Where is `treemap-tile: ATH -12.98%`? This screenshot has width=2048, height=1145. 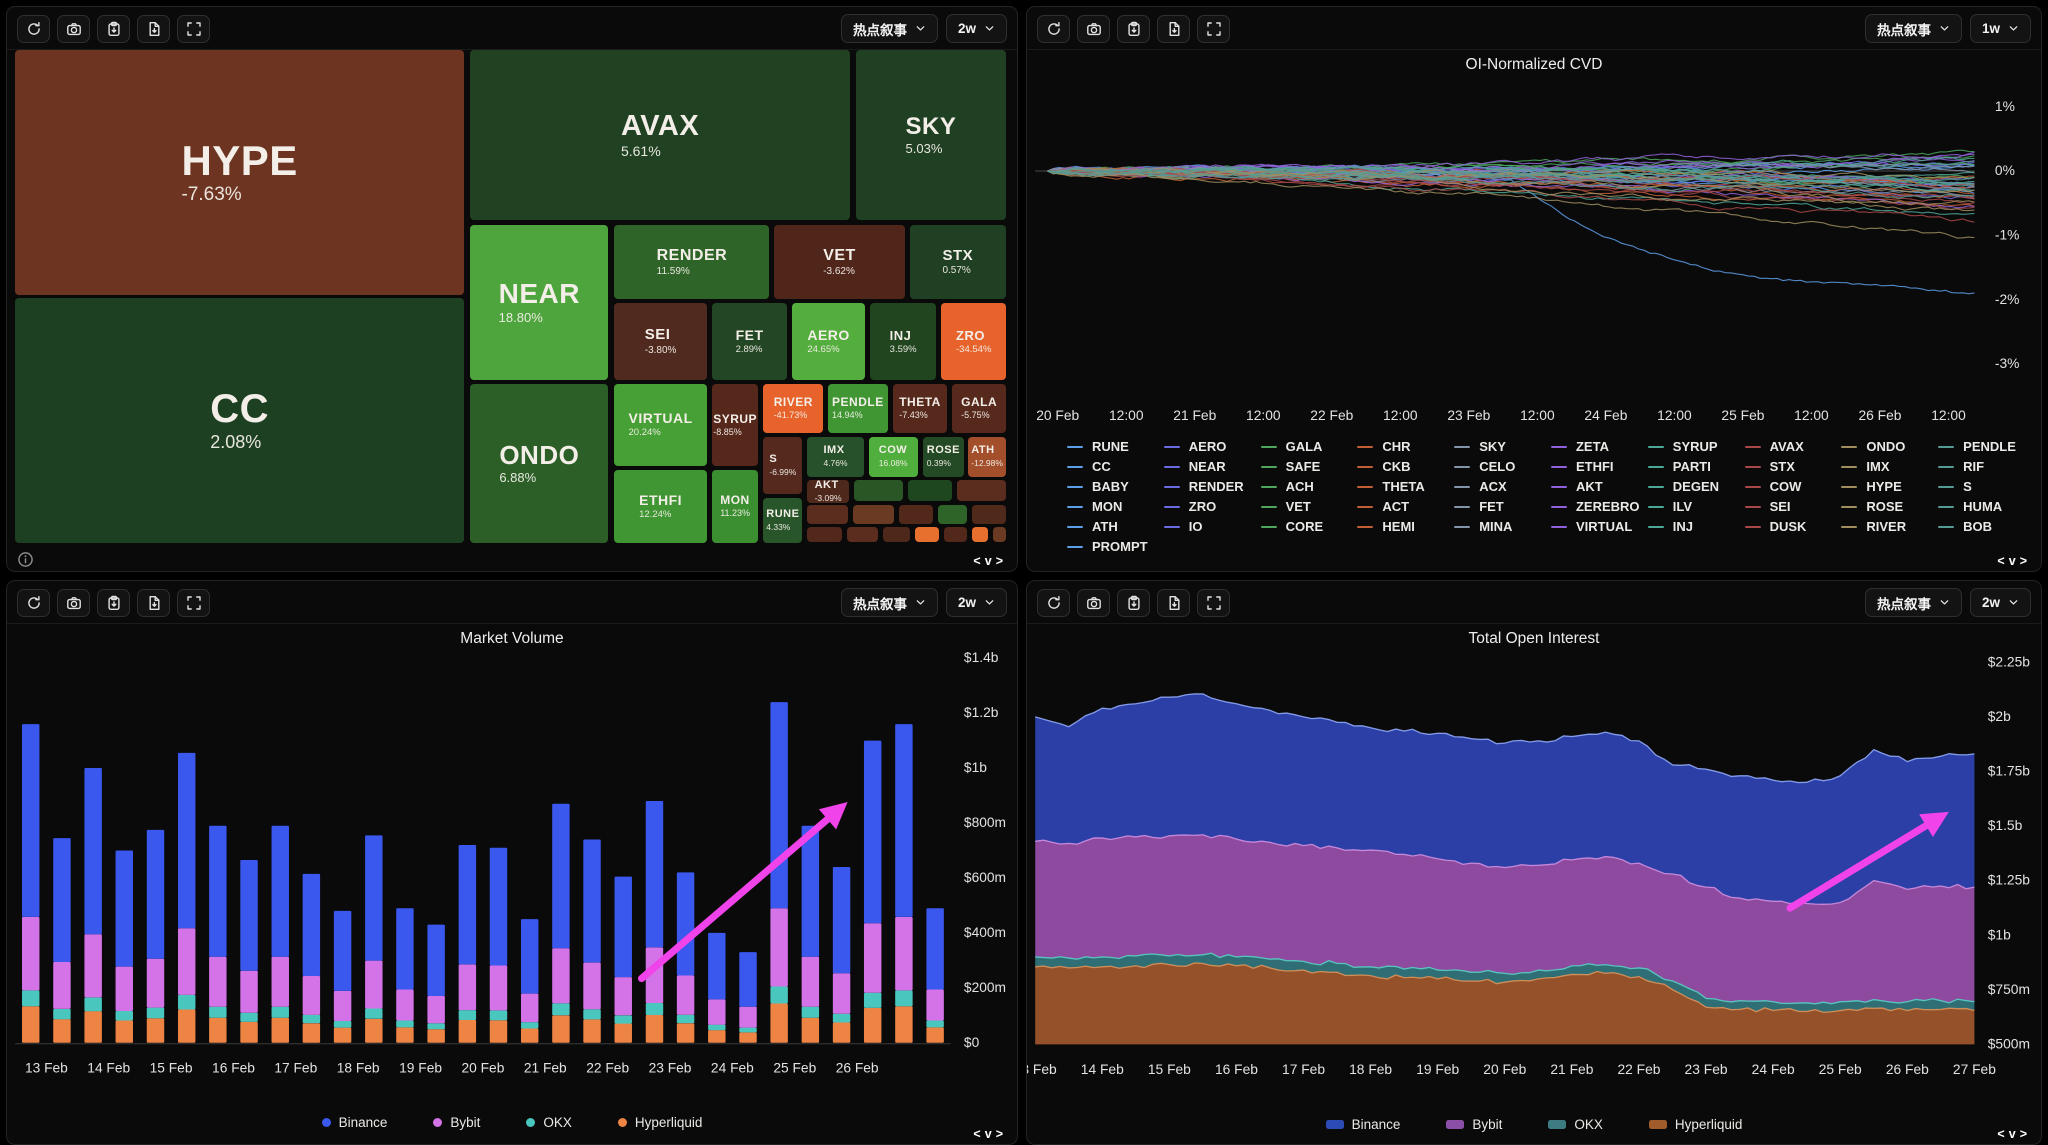
treemap-tile: ATH -12.98% is located at coordinates (987, 457).